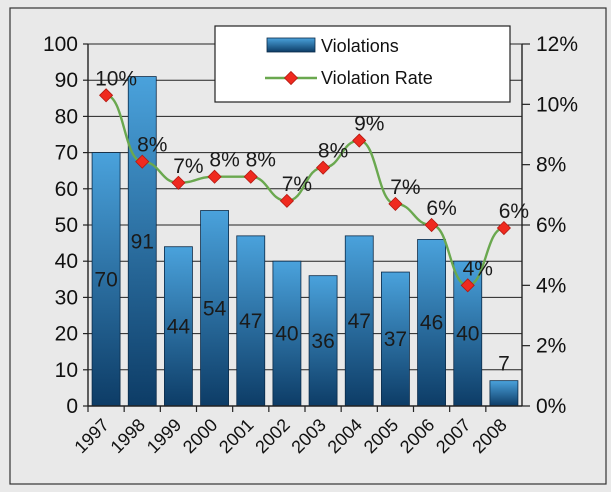 The width and height of the screenshot is (611, 492). I want to click on x-axis-category-label: 2004, so click(345, 436).